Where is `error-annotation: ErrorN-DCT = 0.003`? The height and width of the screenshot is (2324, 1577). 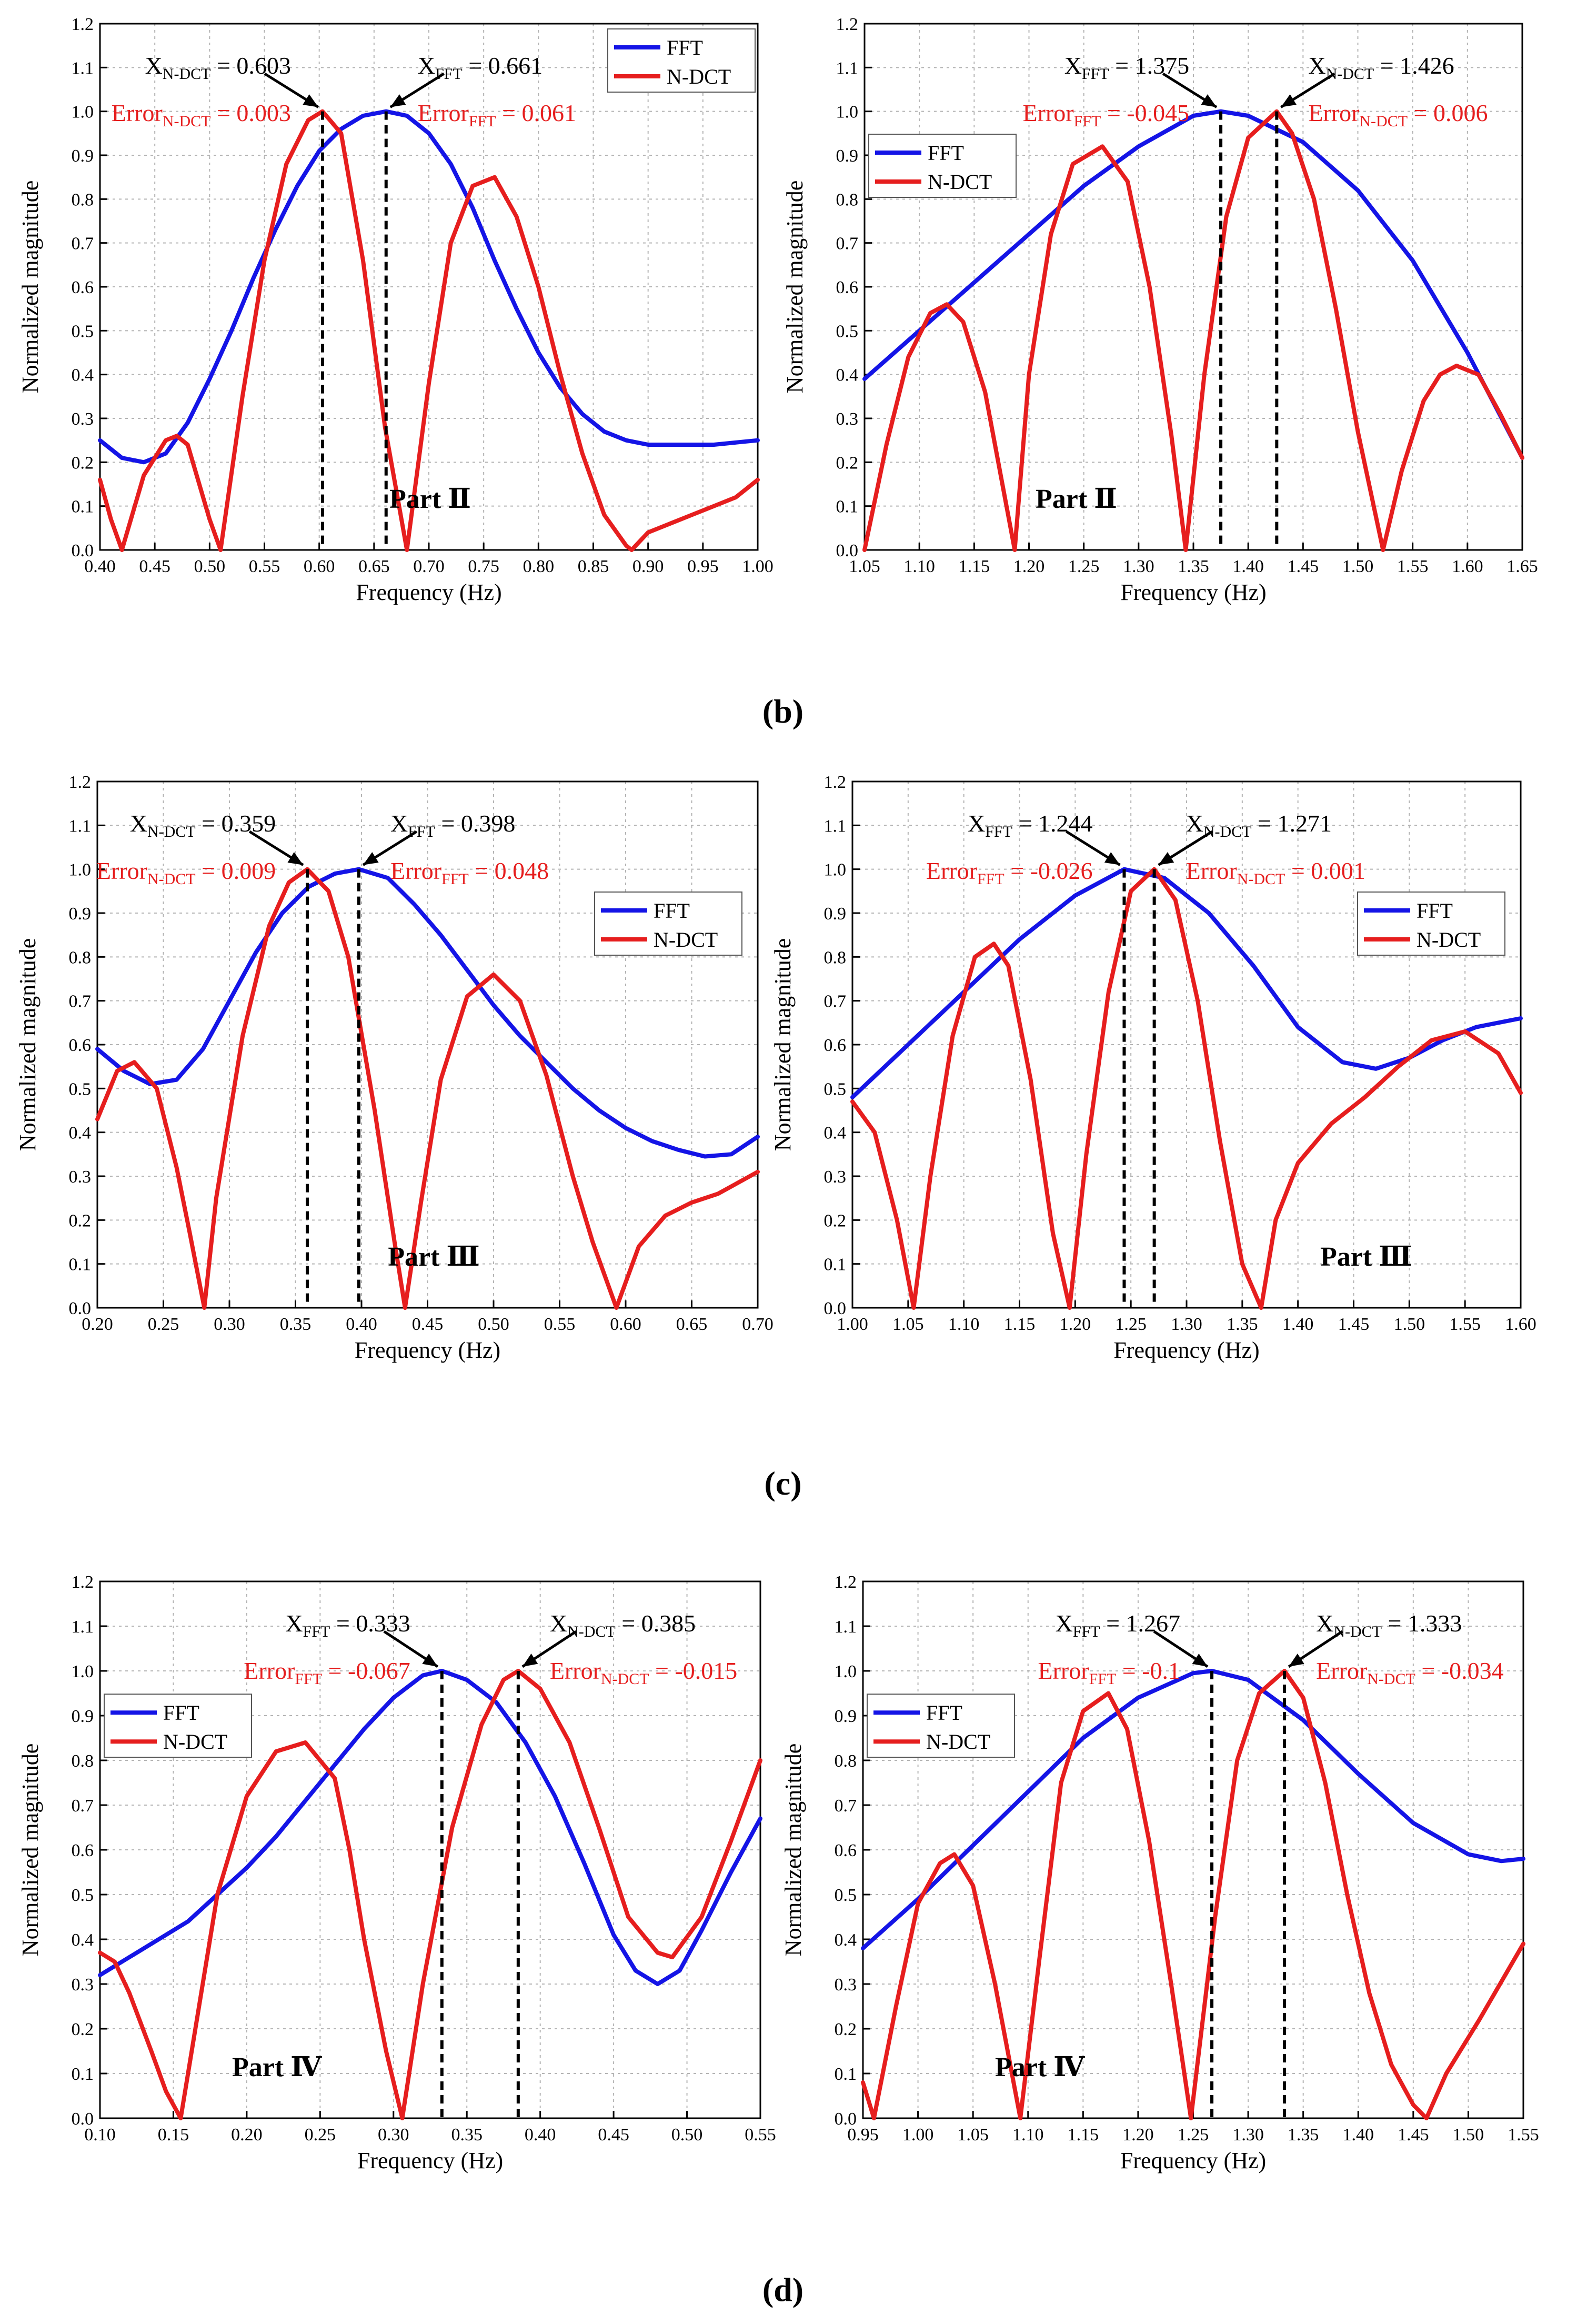 error-annotation: ErrorN-DCT = 0.003 is located at coordinates (201, 114).